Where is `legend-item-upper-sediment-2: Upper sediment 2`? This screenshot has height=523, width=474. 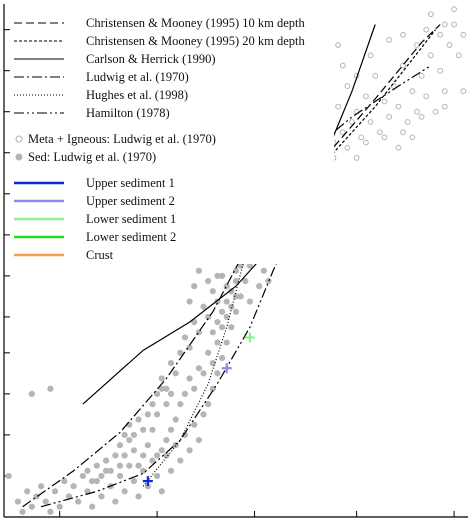
legend-item-upper-sediment-2: Upper sediment 2 is located at coordinates (174, 201).